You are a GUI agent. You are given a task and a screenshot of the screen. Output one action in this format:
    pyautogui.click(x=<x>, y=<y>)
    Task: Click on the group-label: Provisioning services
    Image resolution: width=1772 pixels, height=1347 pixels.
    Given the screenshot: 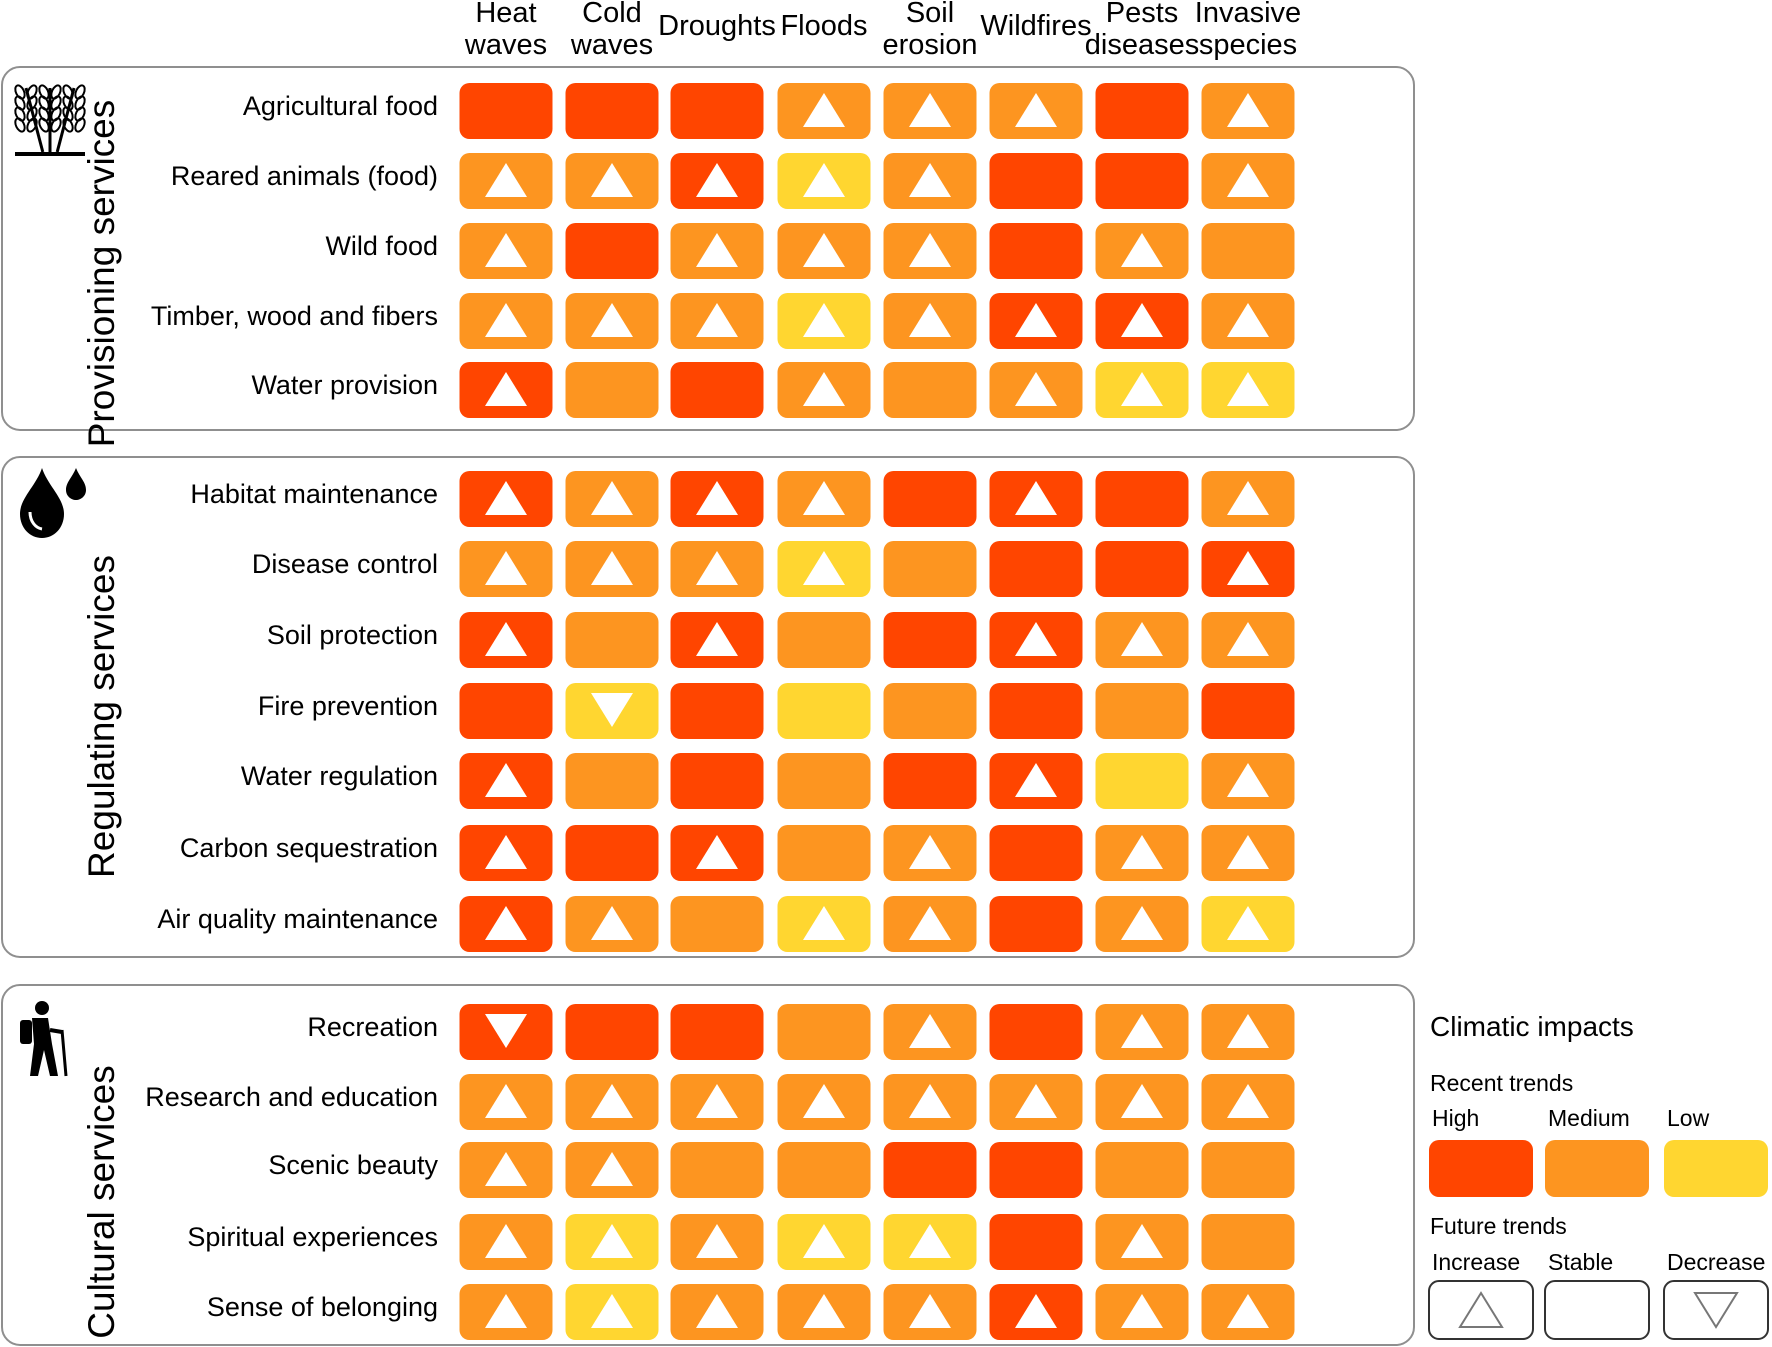 What is the action you would take?
    pyautogui.click(x=101, y=274)
    